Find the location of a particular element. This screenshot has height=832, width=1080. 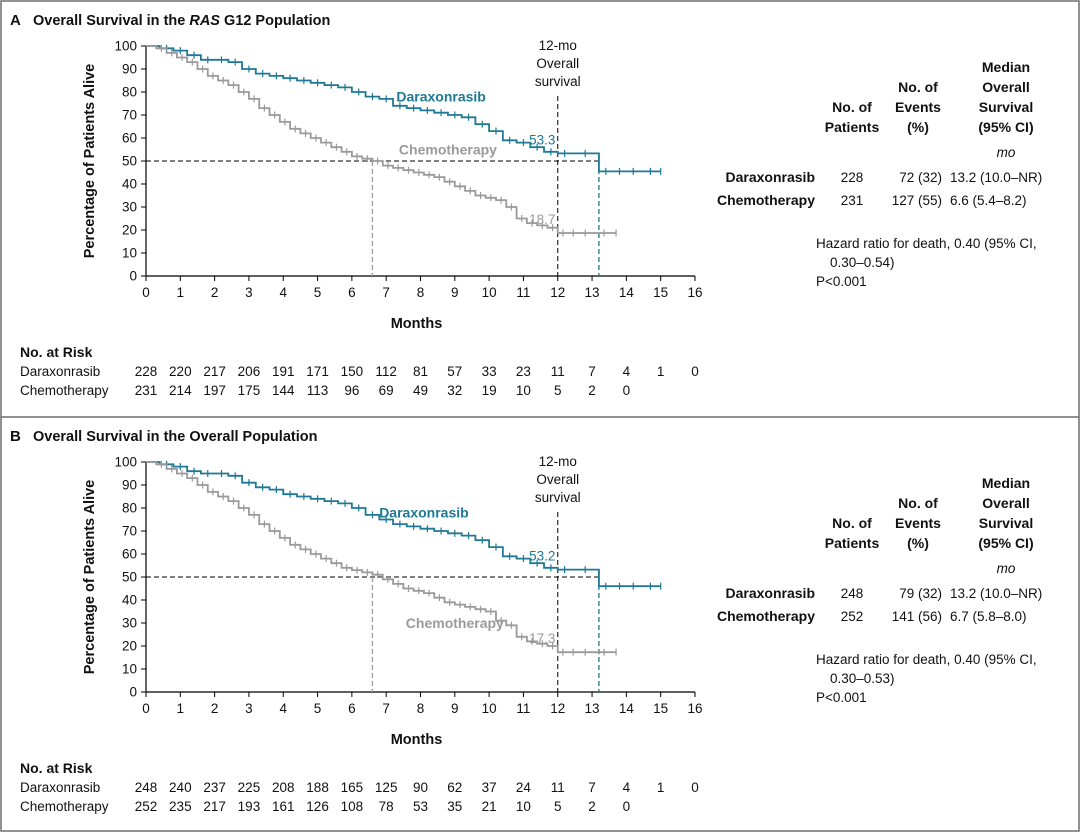

risk-value: 19 is located at coordinates (489, 390).